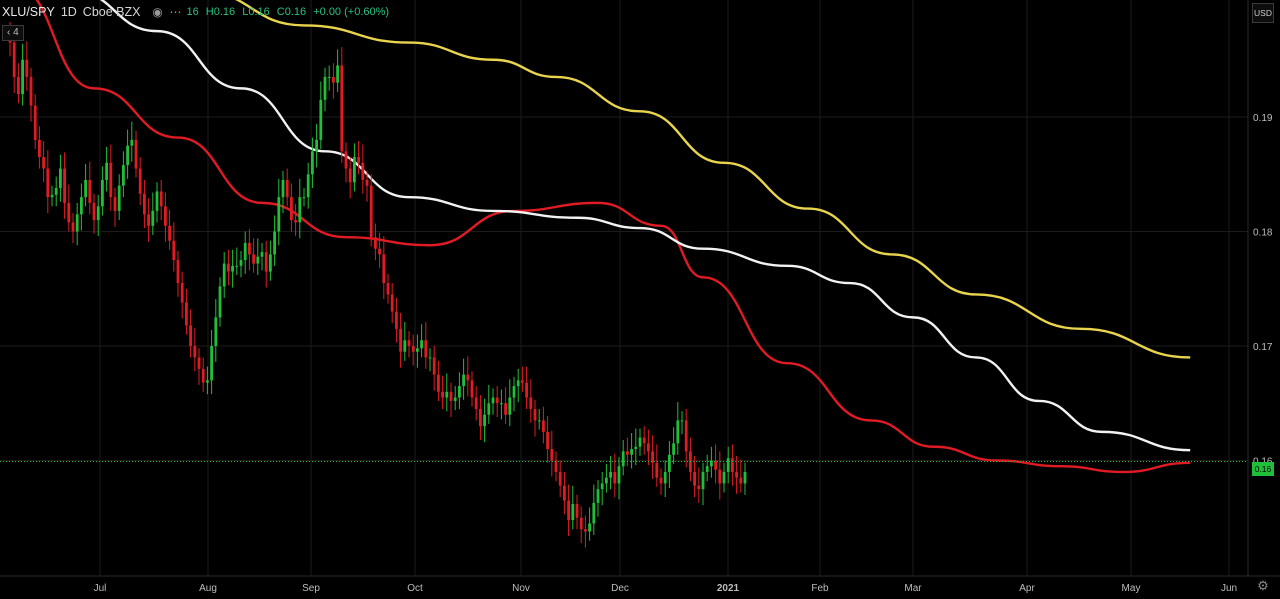  Describe the element at coordinates (13, 33) in the screenshot. I see `indicators-toggle: ‹ 4` at that location.